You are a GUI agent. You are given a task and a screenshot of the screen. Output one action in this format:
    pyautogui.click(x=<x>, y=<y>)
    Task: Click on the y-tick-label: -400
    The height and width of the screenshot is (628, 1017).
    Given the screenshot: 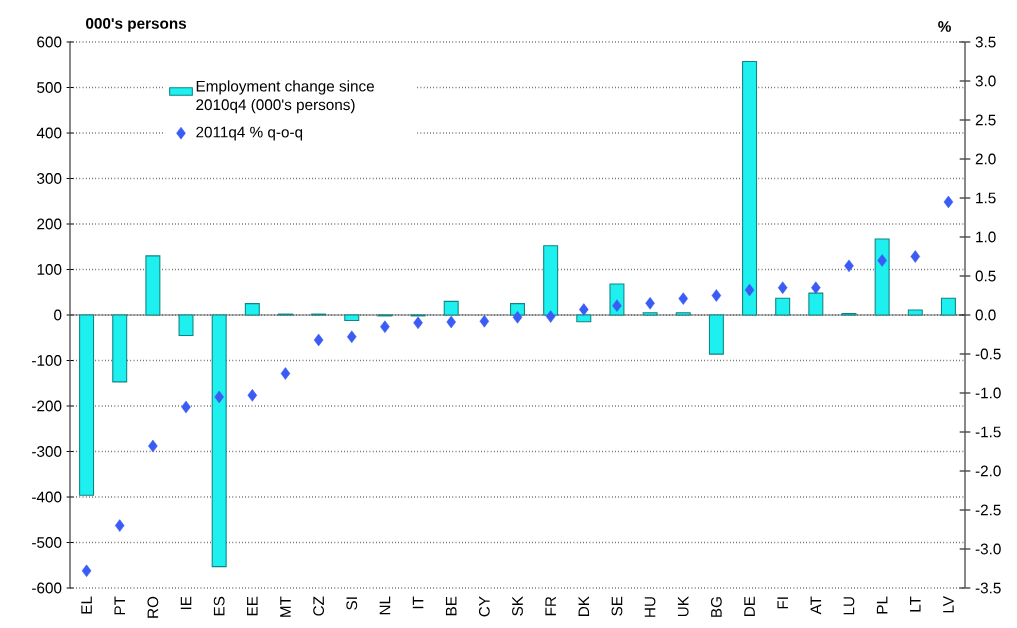 What is the action you would take?
    pyautogui.click(x=47, y=497)
    